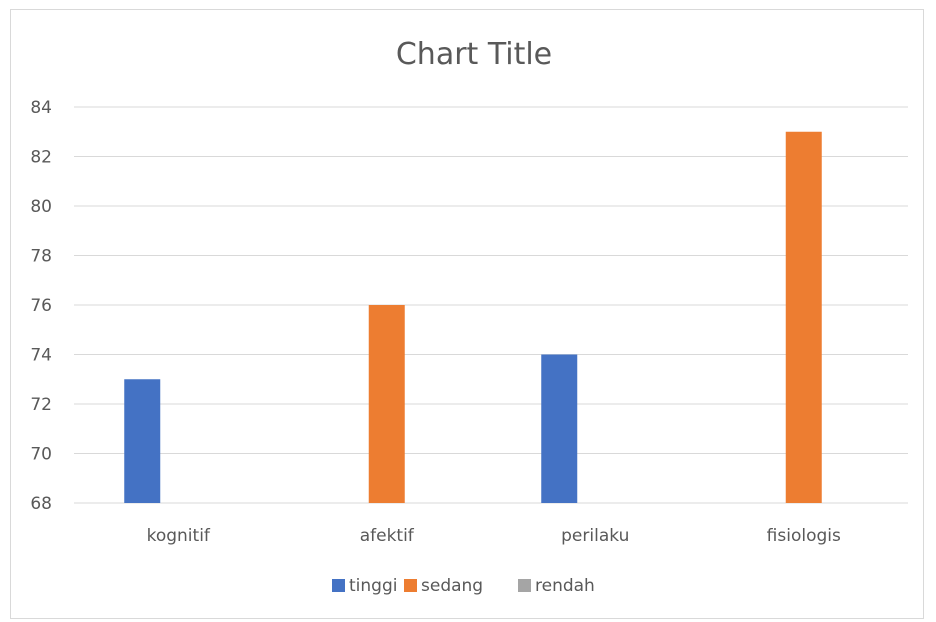  What do you see at coordinates (41, 405) in the screenshot?
I see `y-tick-label: 72` at bounding box center [41, 405].